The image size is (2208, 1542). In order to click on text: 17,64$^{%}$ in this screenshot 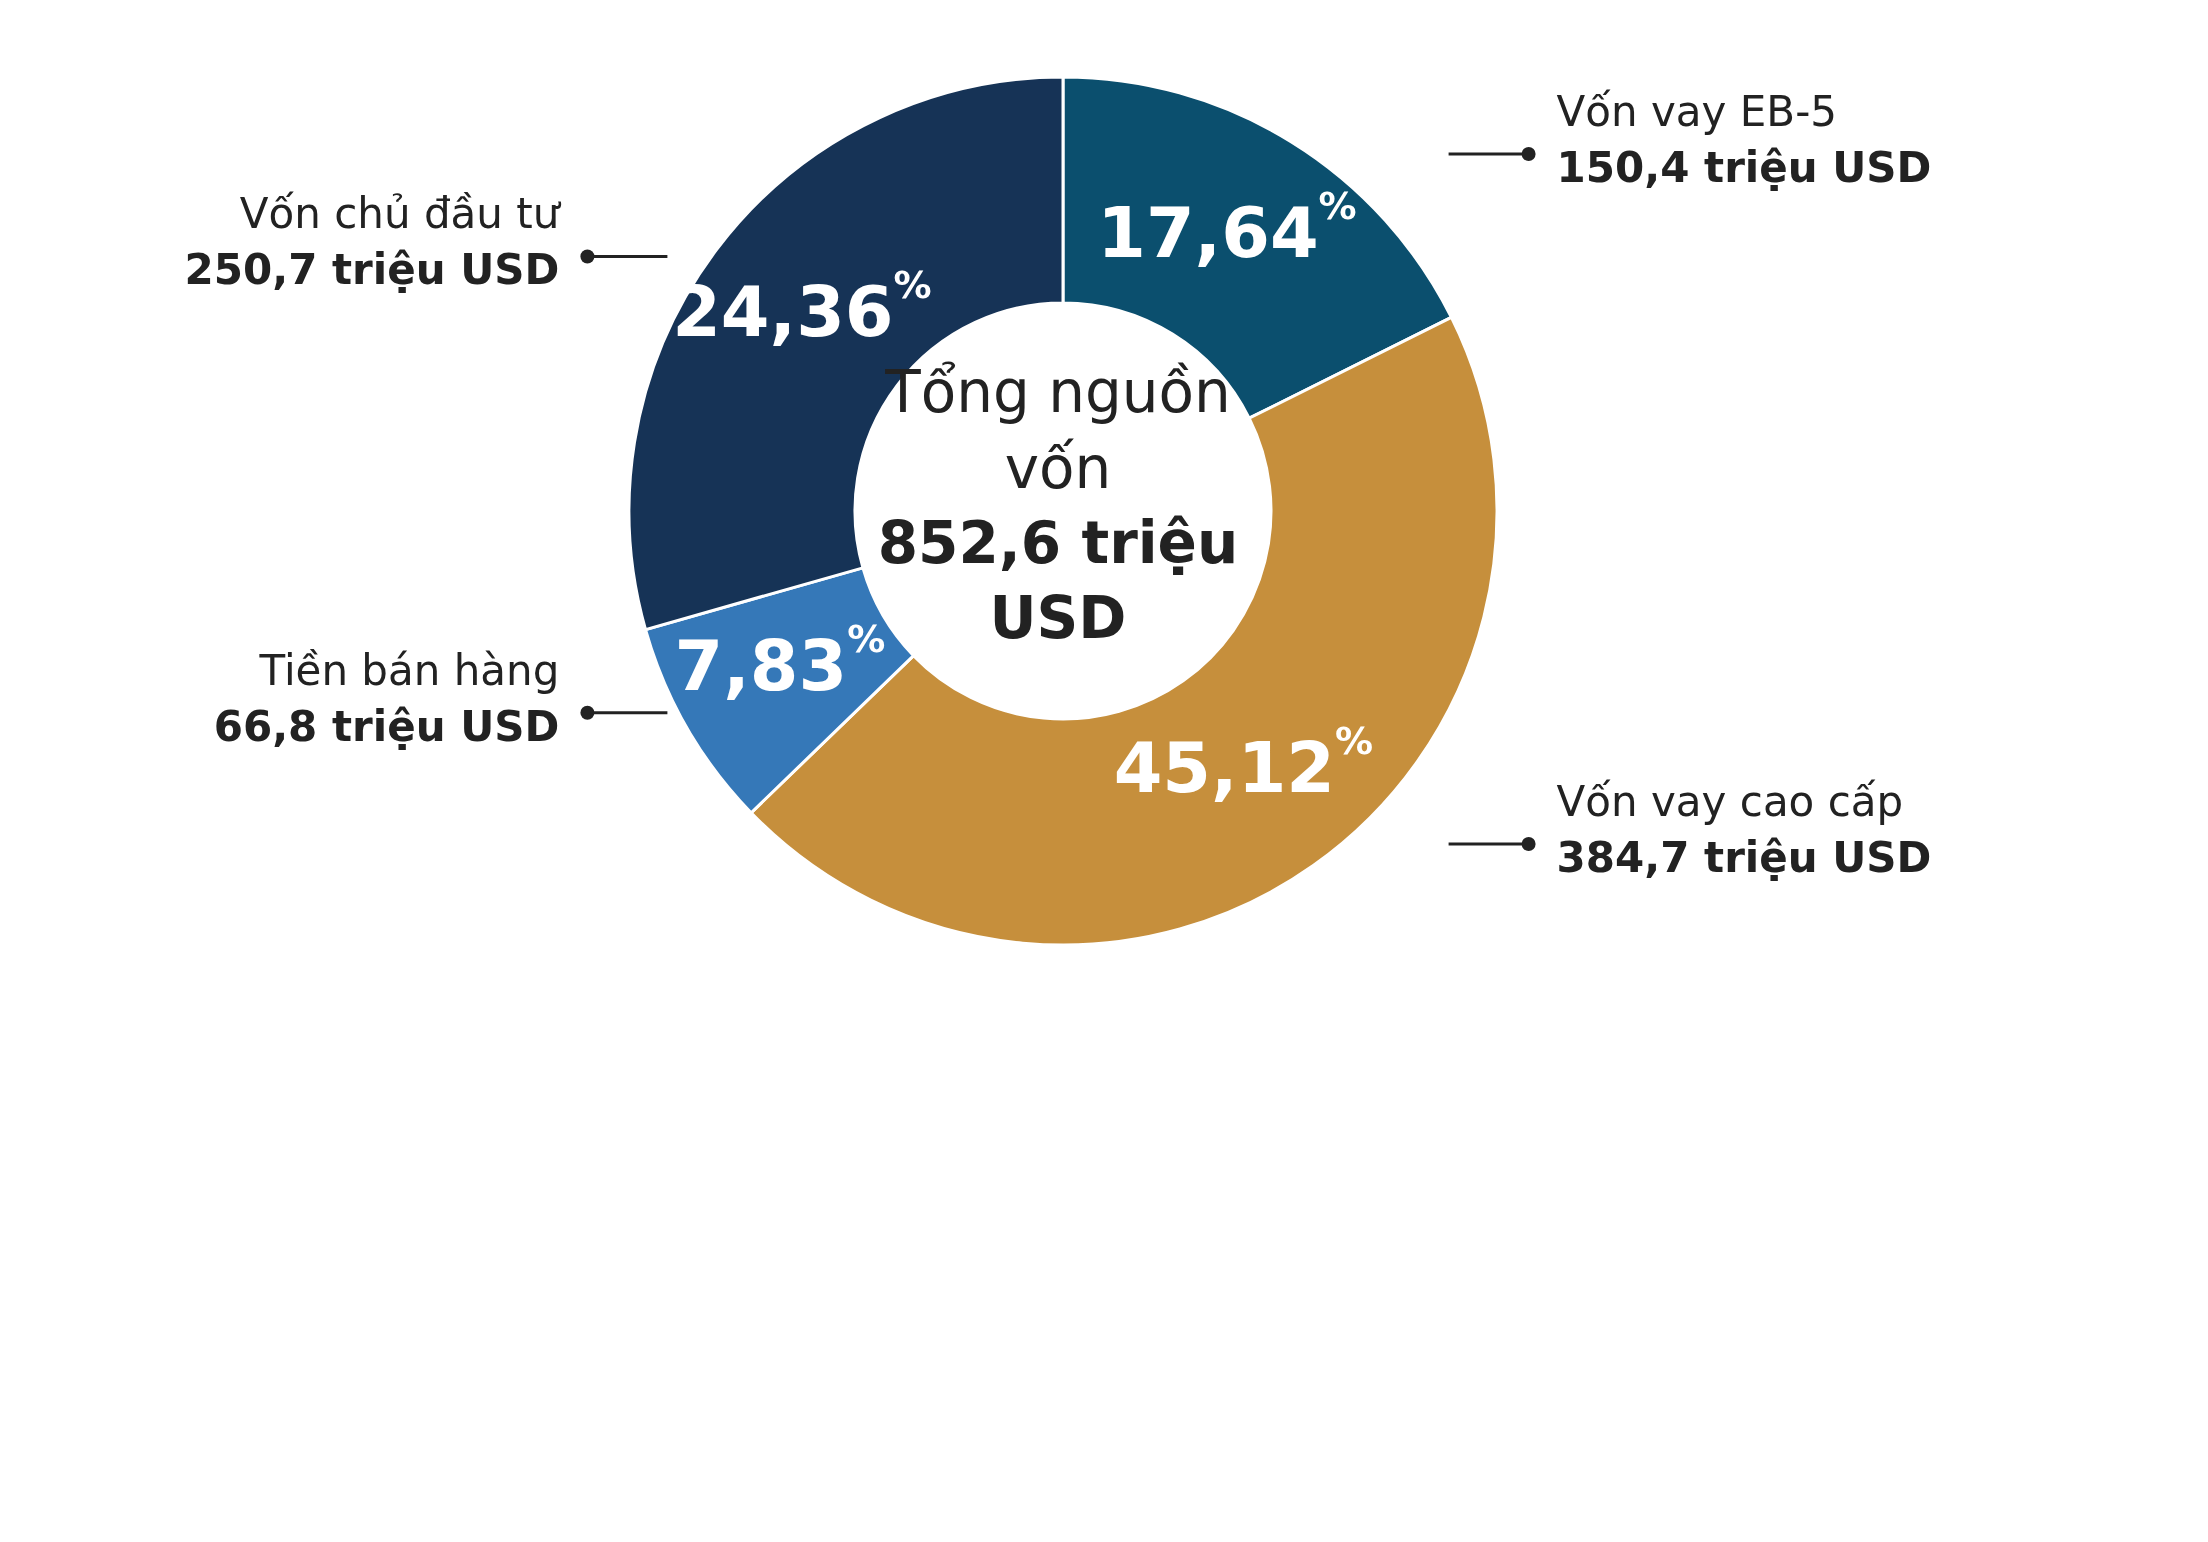, I will do `click(1227, 229)`.